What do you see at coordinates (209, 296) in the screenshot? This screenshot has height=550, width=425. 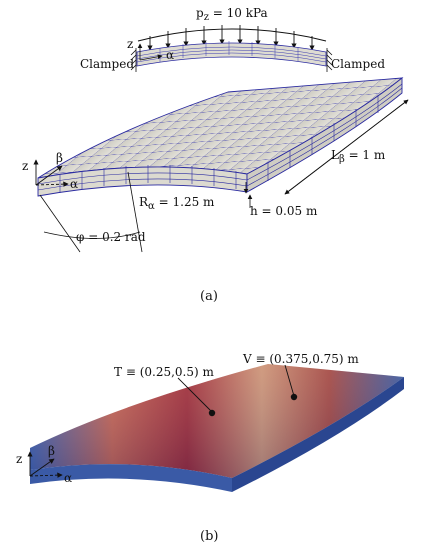 I see `caption-a: (a)` at bounding box center [209, 296].